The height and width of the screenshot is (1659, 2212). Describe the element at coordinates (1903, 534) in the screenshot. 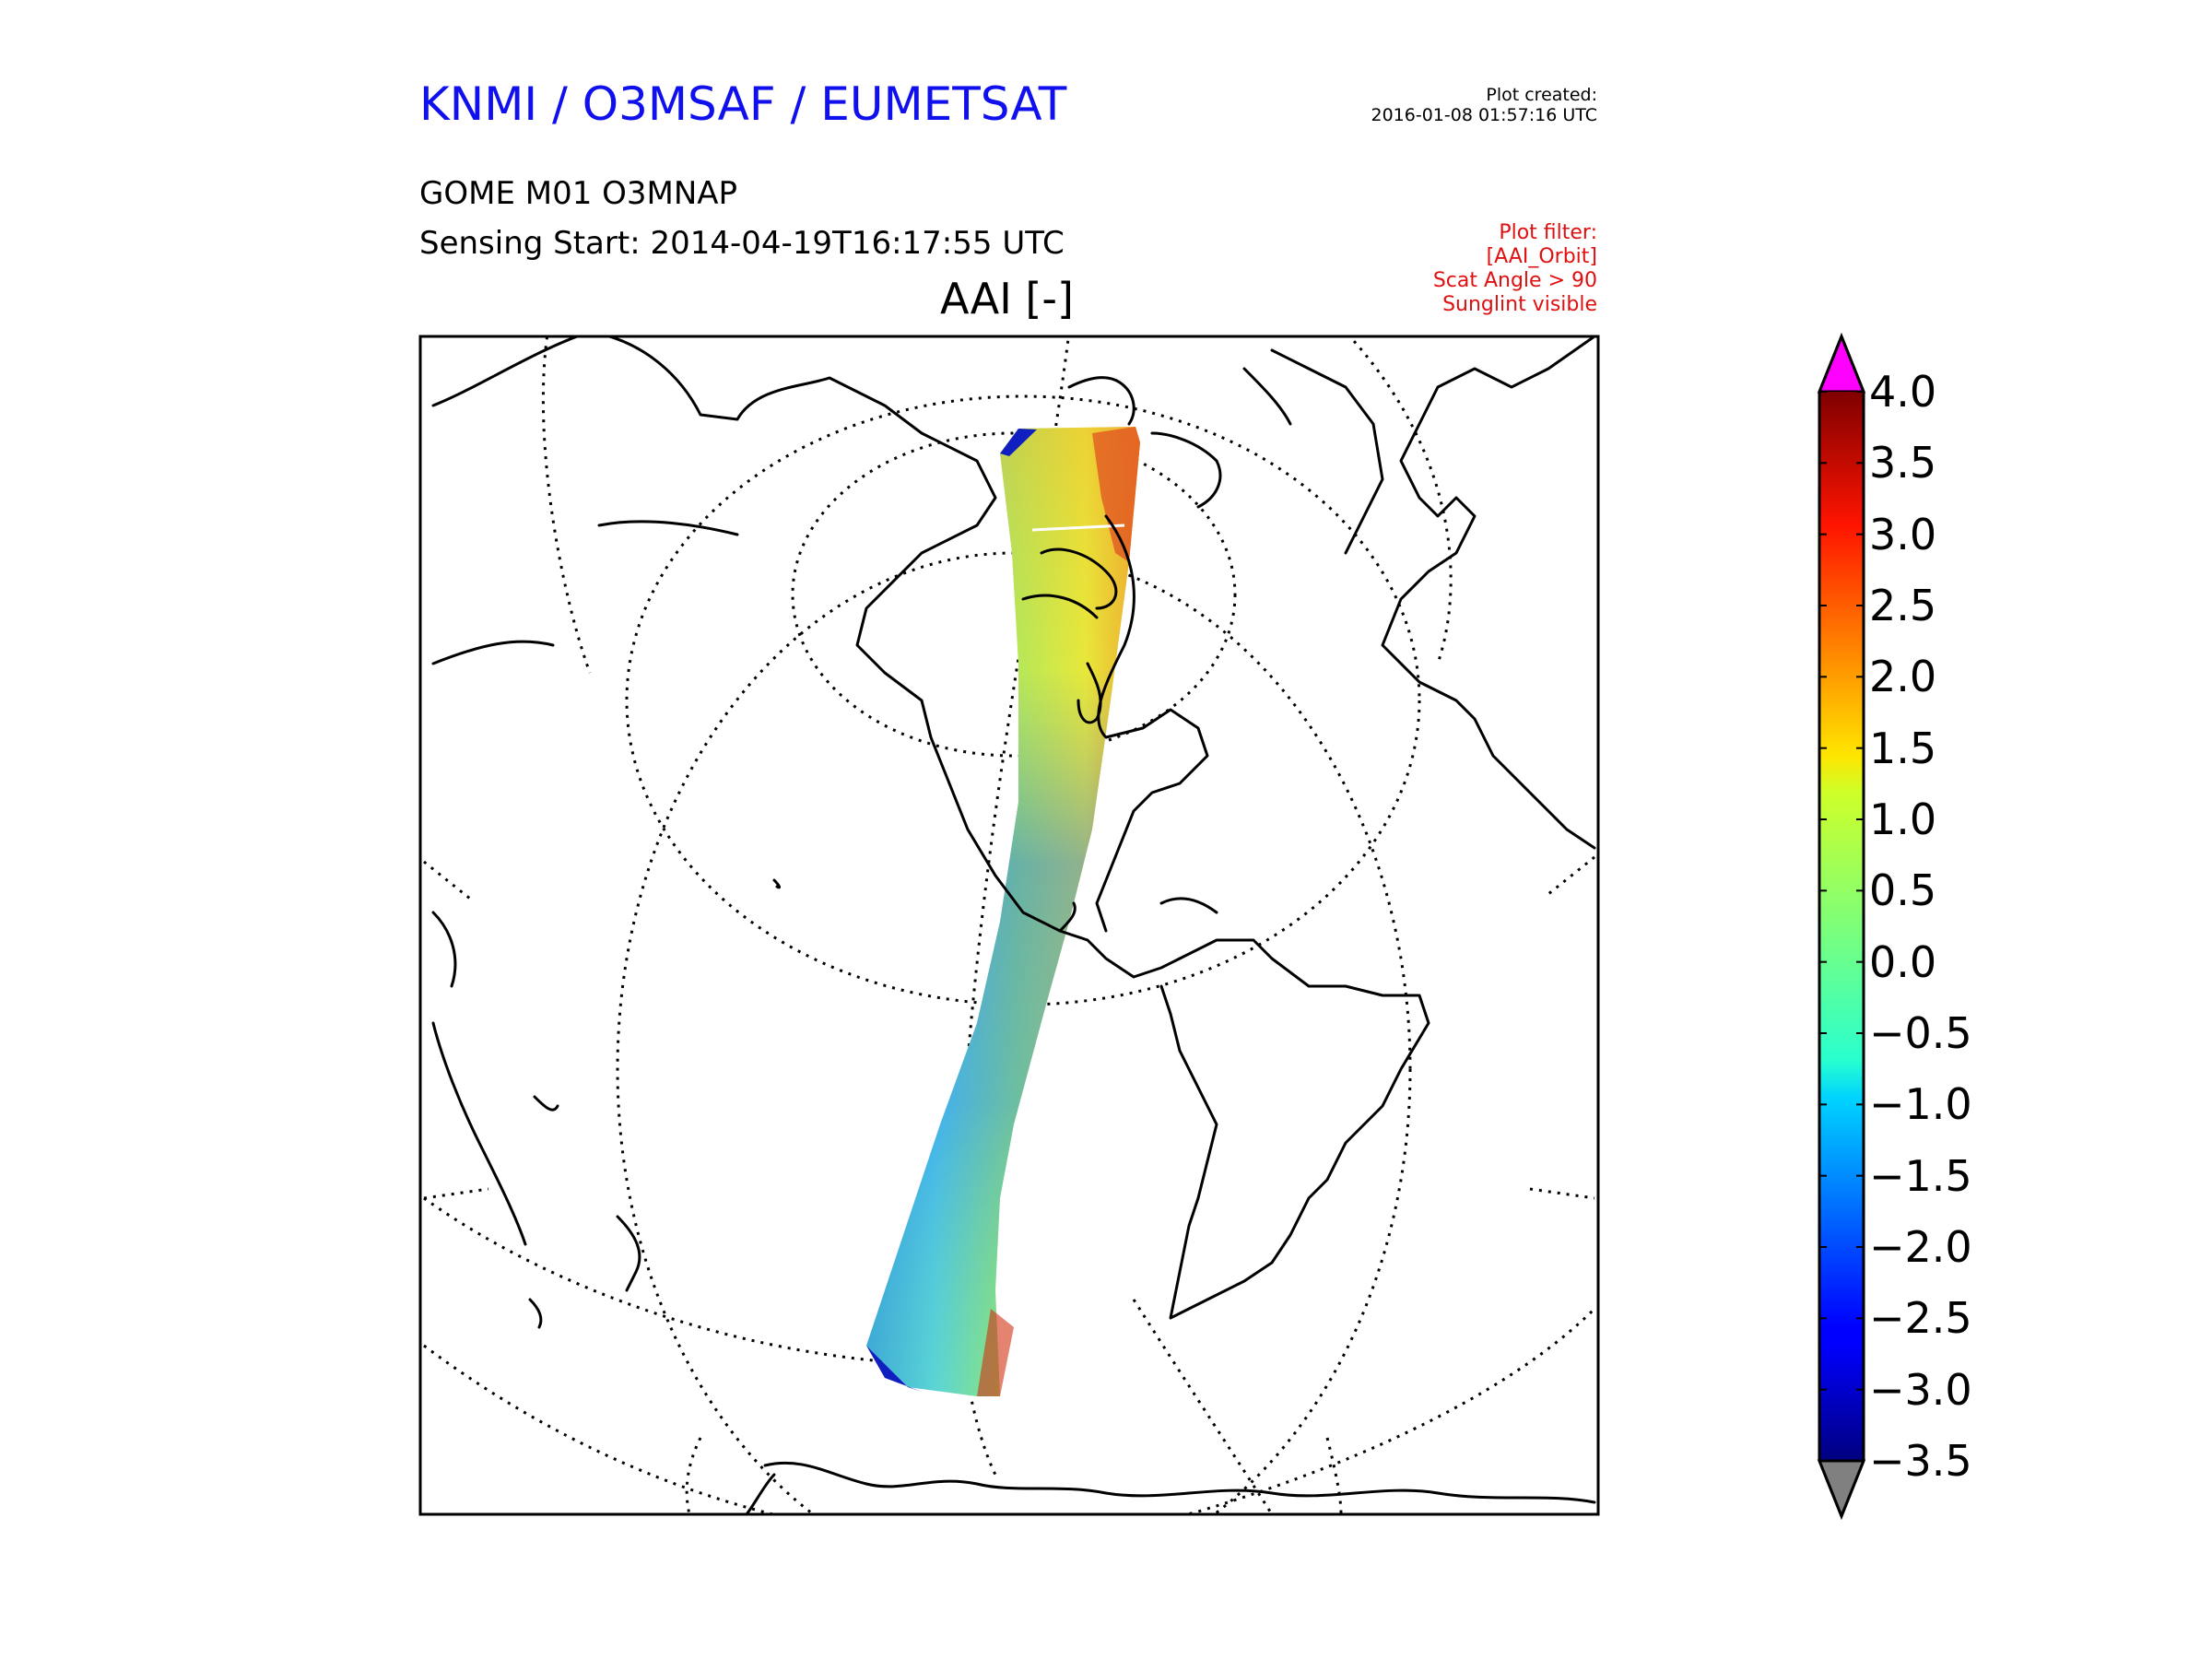

I see `colorbar-tick-label: 3.0` at that location.